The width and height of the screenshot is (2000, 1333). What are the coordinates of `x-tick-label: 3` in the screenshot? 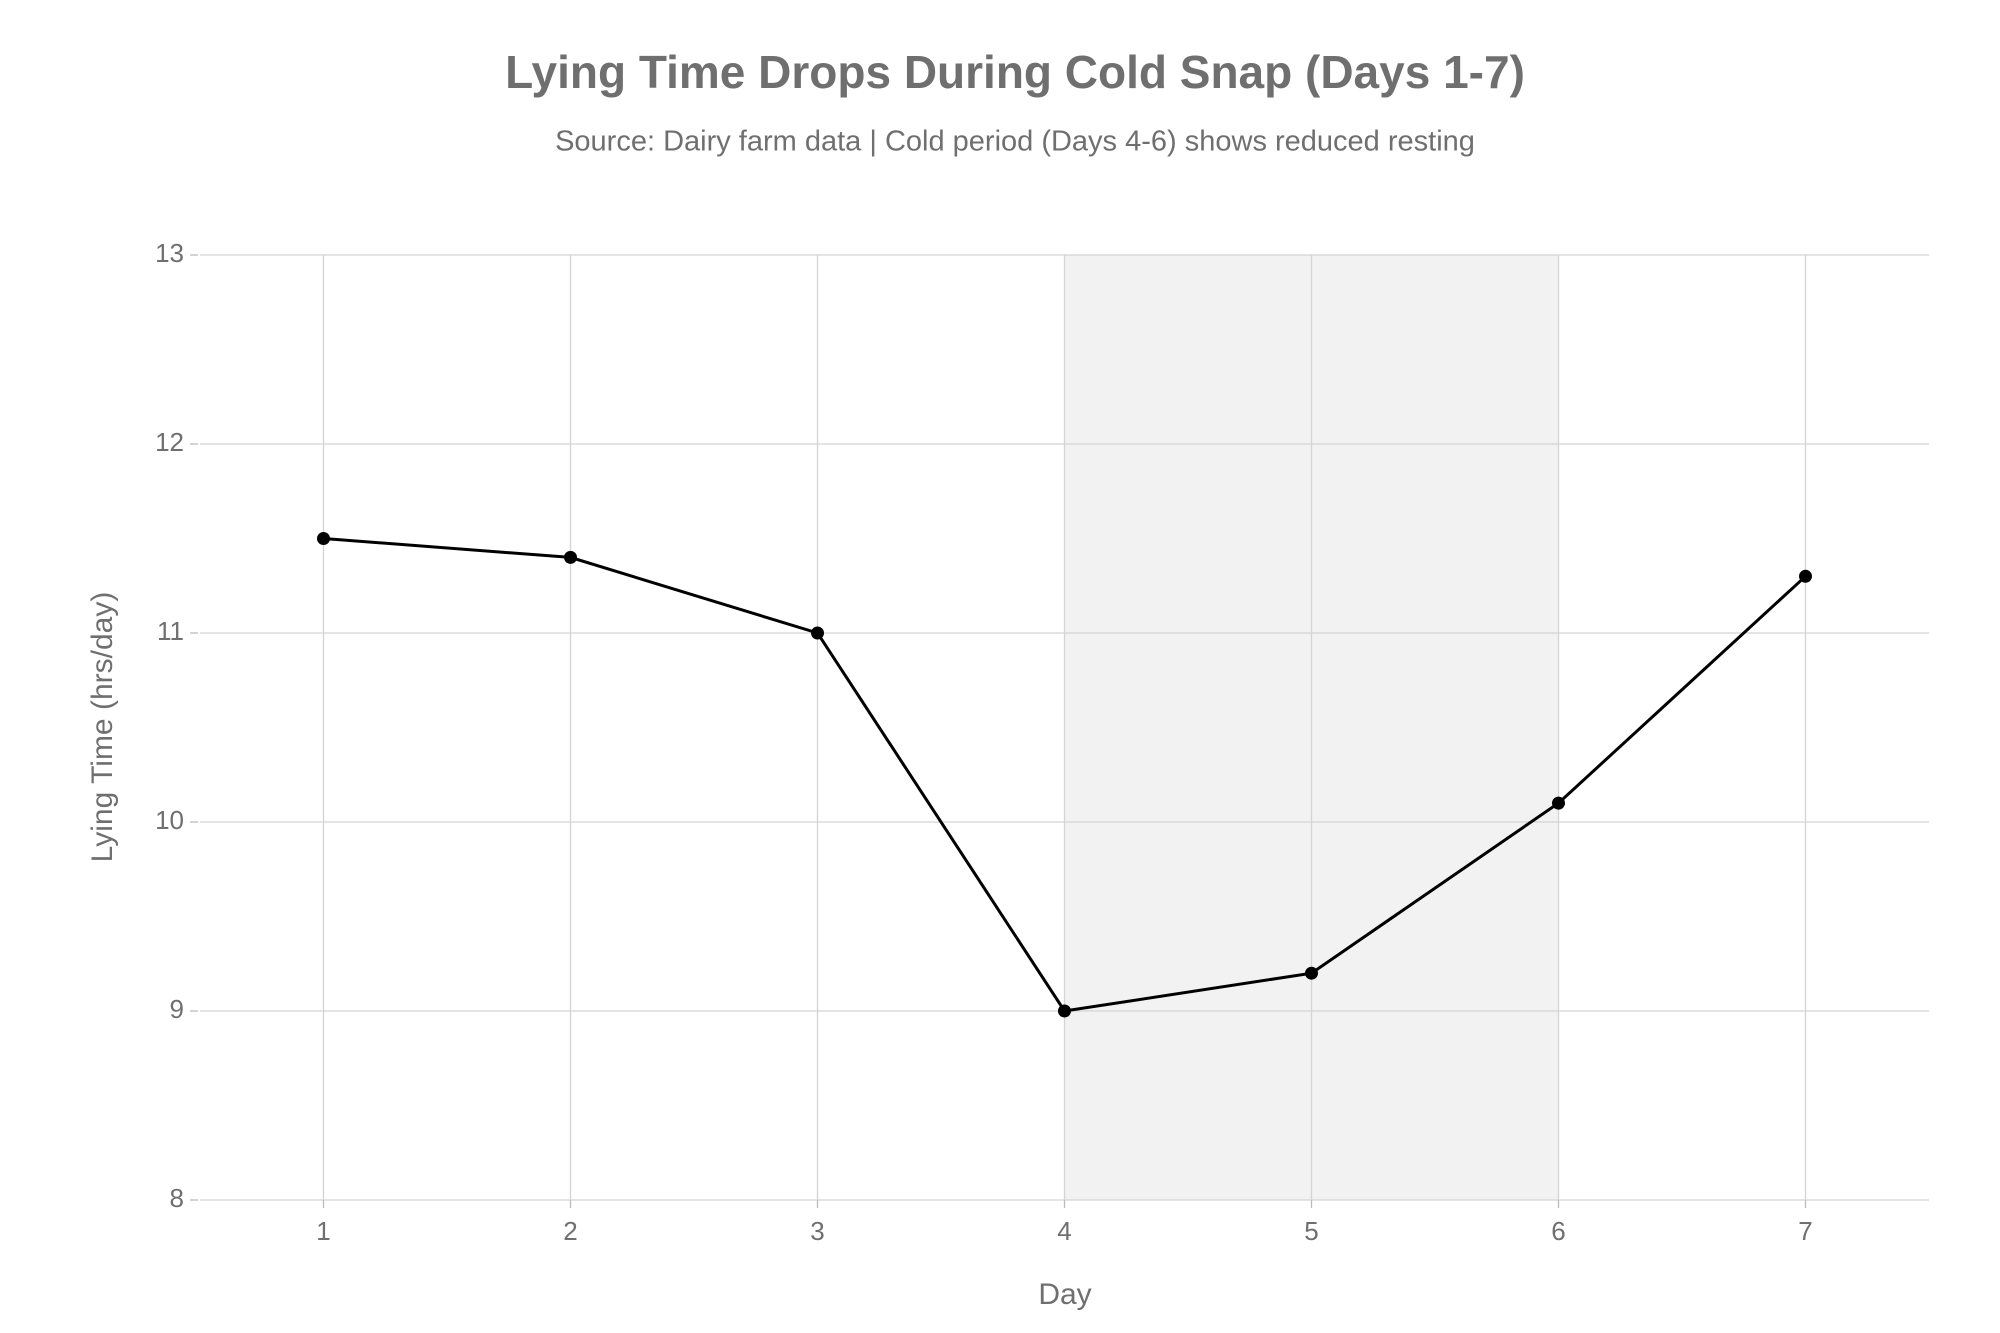 It's located at (817, 1231).